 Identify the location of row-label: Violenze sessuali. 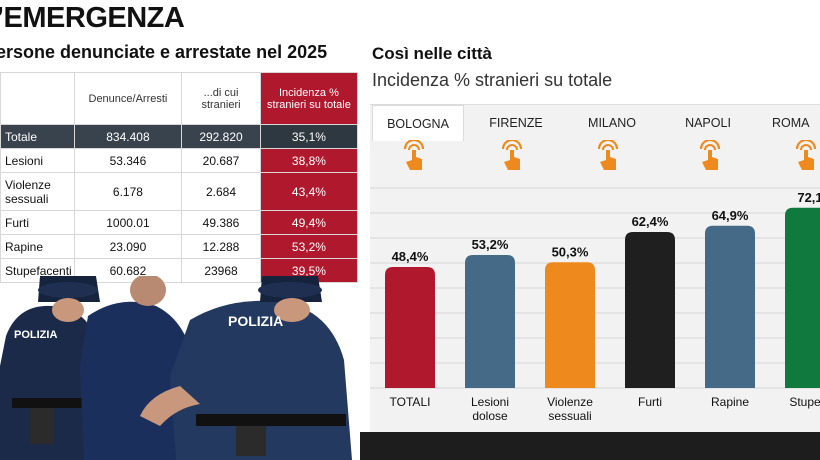
(37, 191).